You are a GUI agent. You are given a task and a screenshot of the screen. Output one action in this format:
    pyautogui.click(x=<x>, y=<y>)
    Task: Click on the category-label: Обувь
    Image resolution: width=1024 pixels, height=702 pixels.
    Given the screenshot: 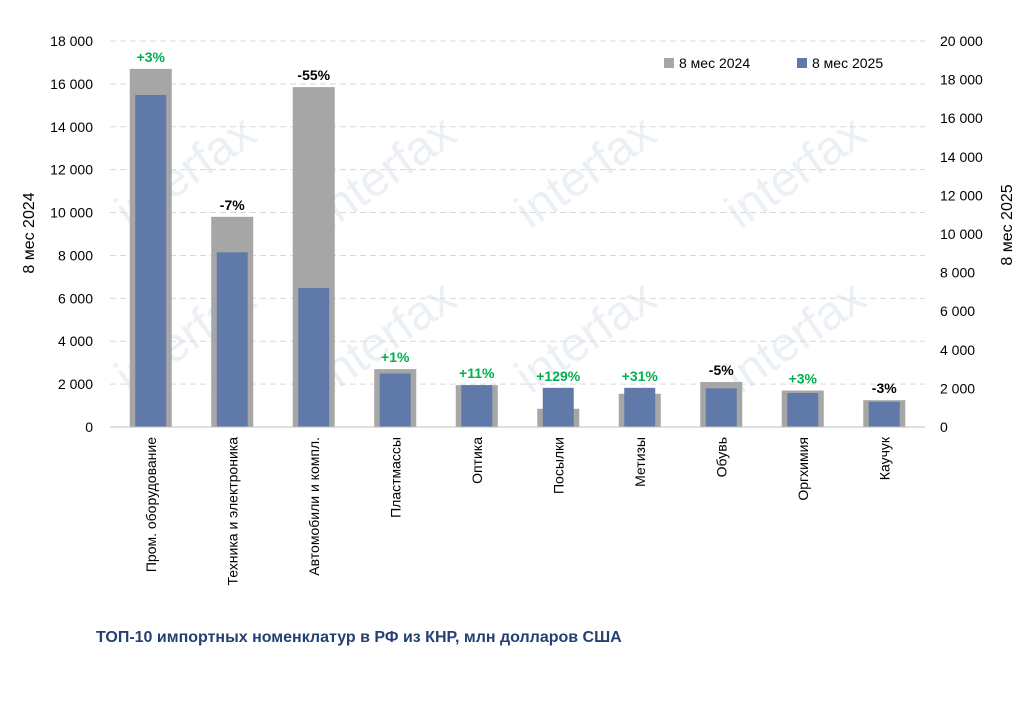 What is the action you would take?
    pyautogui.click(x=721, y=457)
    